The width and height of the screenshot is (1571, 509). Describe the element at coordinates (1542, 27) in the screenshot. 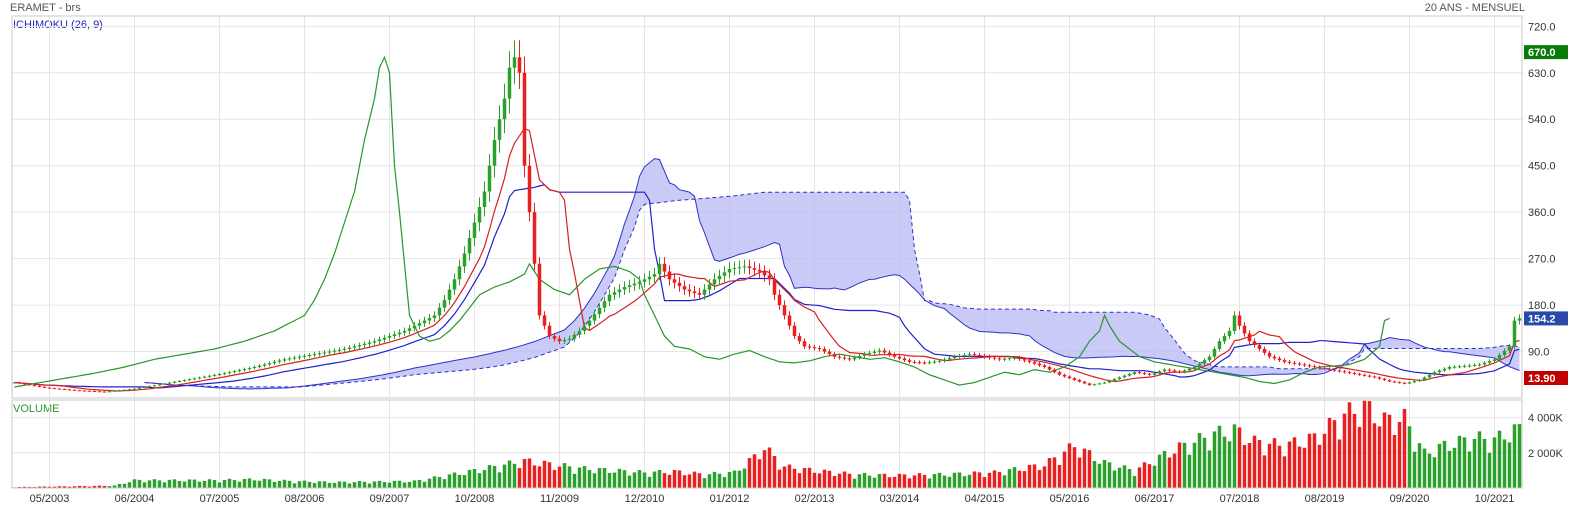

I see `price-tick-label: 720.0` at that location.